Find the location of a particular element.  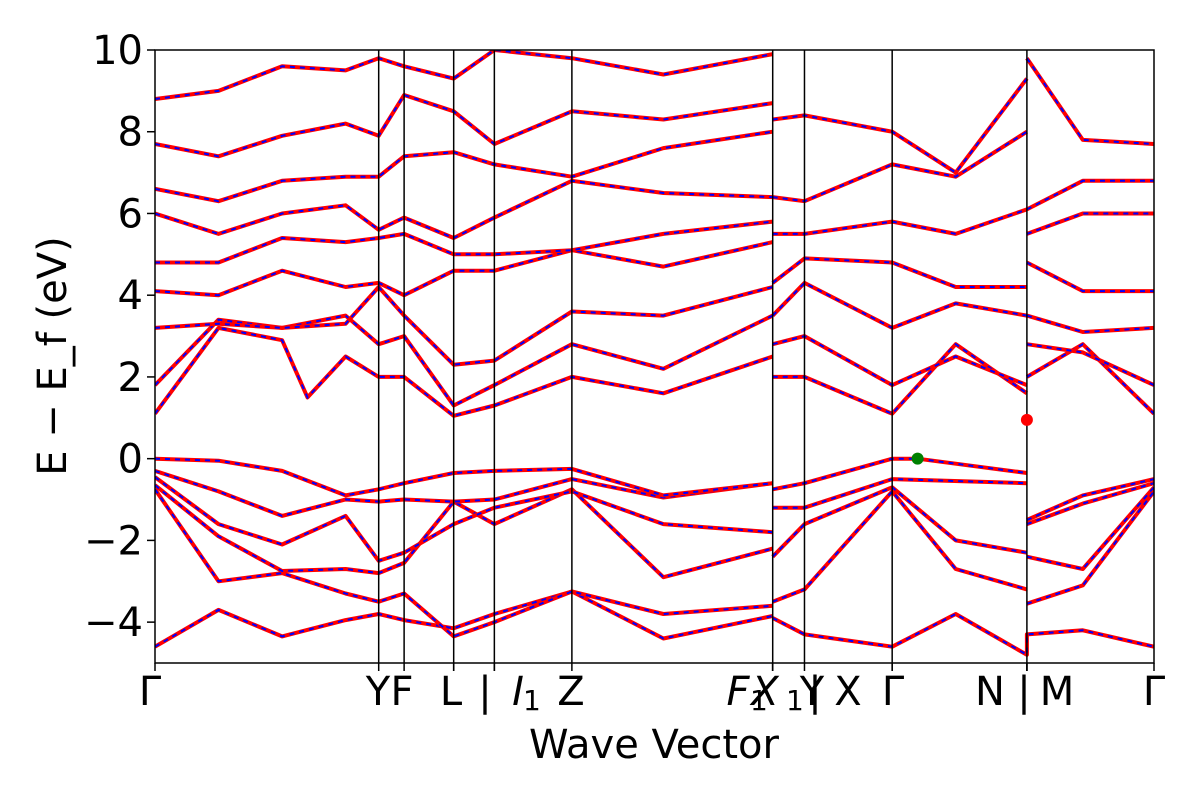

kpath-label: N is located at coordinates (990, 692).